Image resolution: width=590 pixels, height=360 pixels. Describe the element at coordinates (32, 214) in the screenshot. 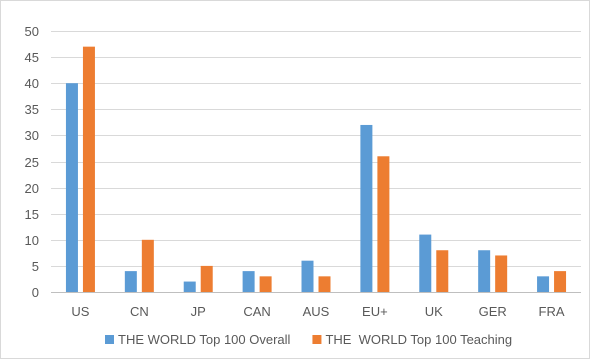

I see `y-tick-label: 15` at that location.